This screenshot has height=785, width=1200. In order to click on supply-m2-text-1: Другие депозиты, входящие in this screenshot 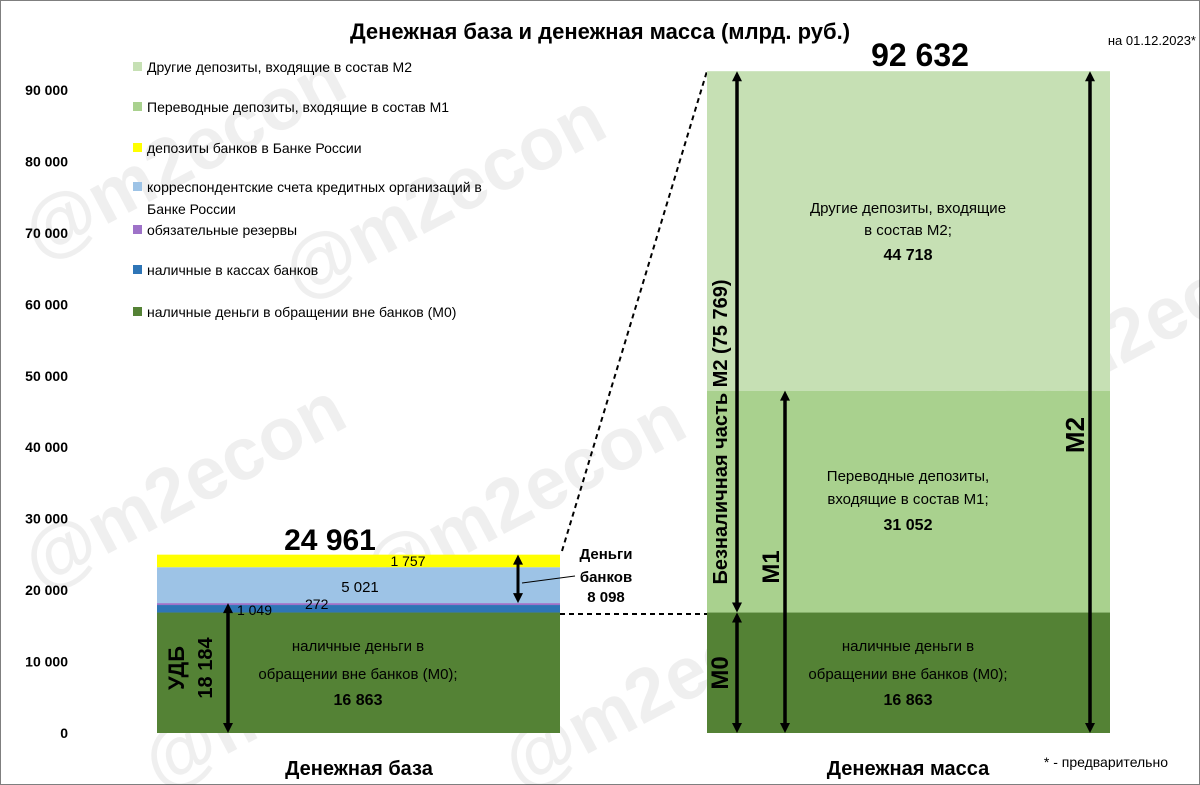, I will do `click(908, 208)`.